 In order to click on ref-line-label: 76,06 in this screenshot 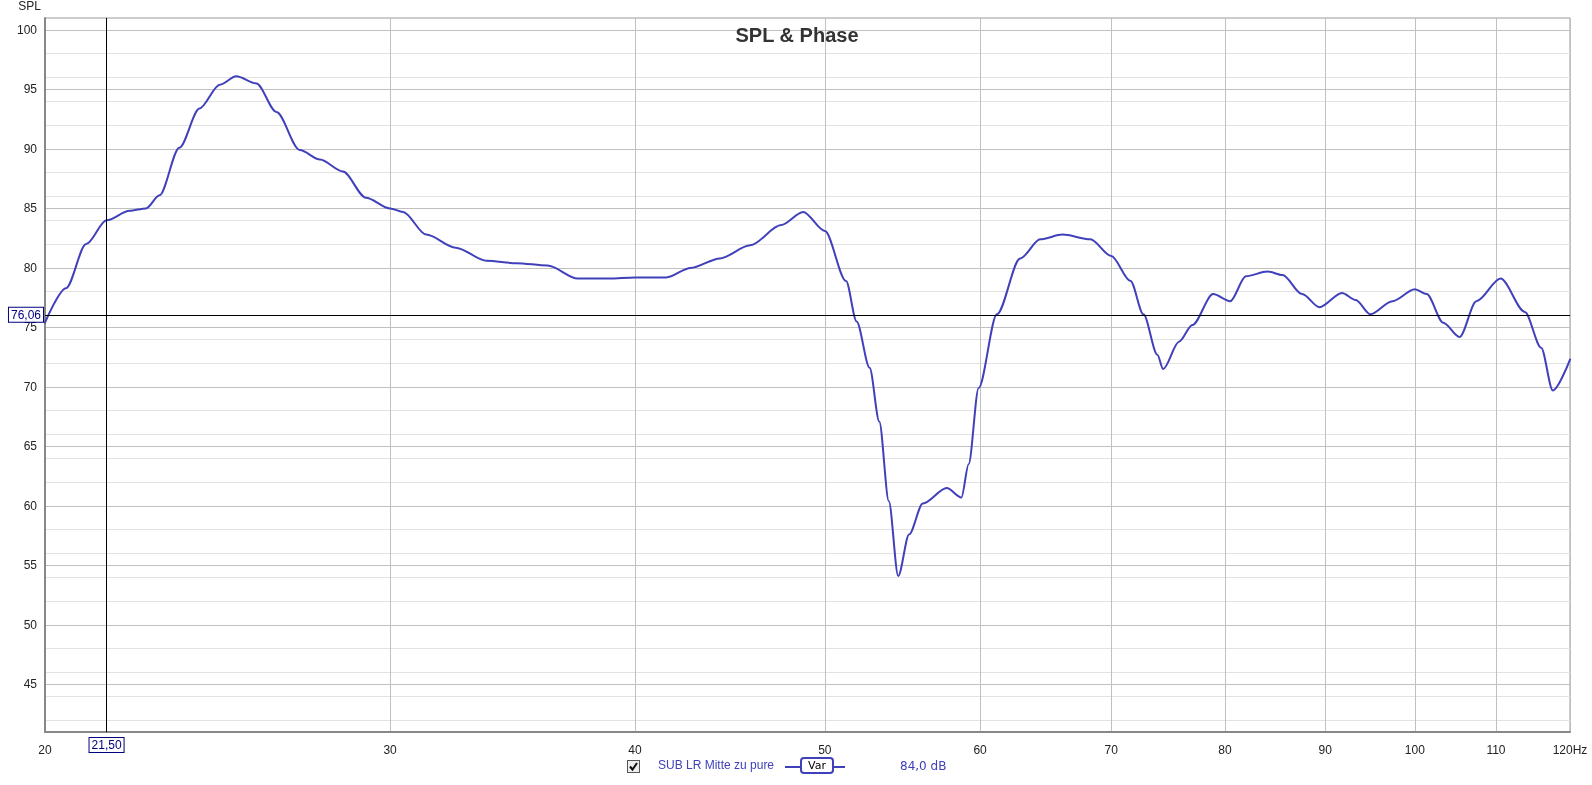, I will do `click(26, 314)`.